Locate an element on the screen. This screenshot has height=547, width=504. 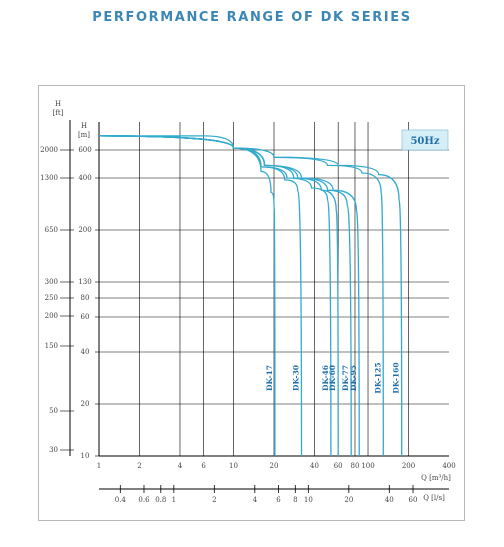
x-tick-label: 20 is located at coordinates (274, 466).